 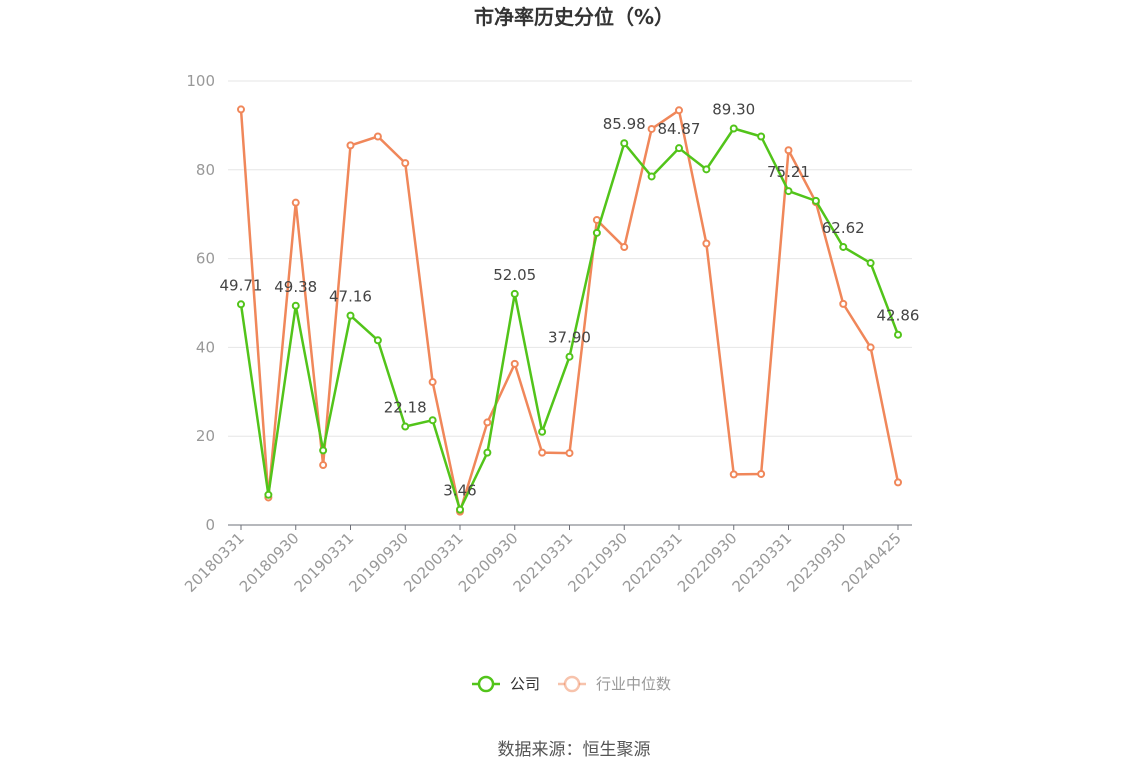 I want to click on legend: 公司 行业中位数, so click(x=571, y=684).